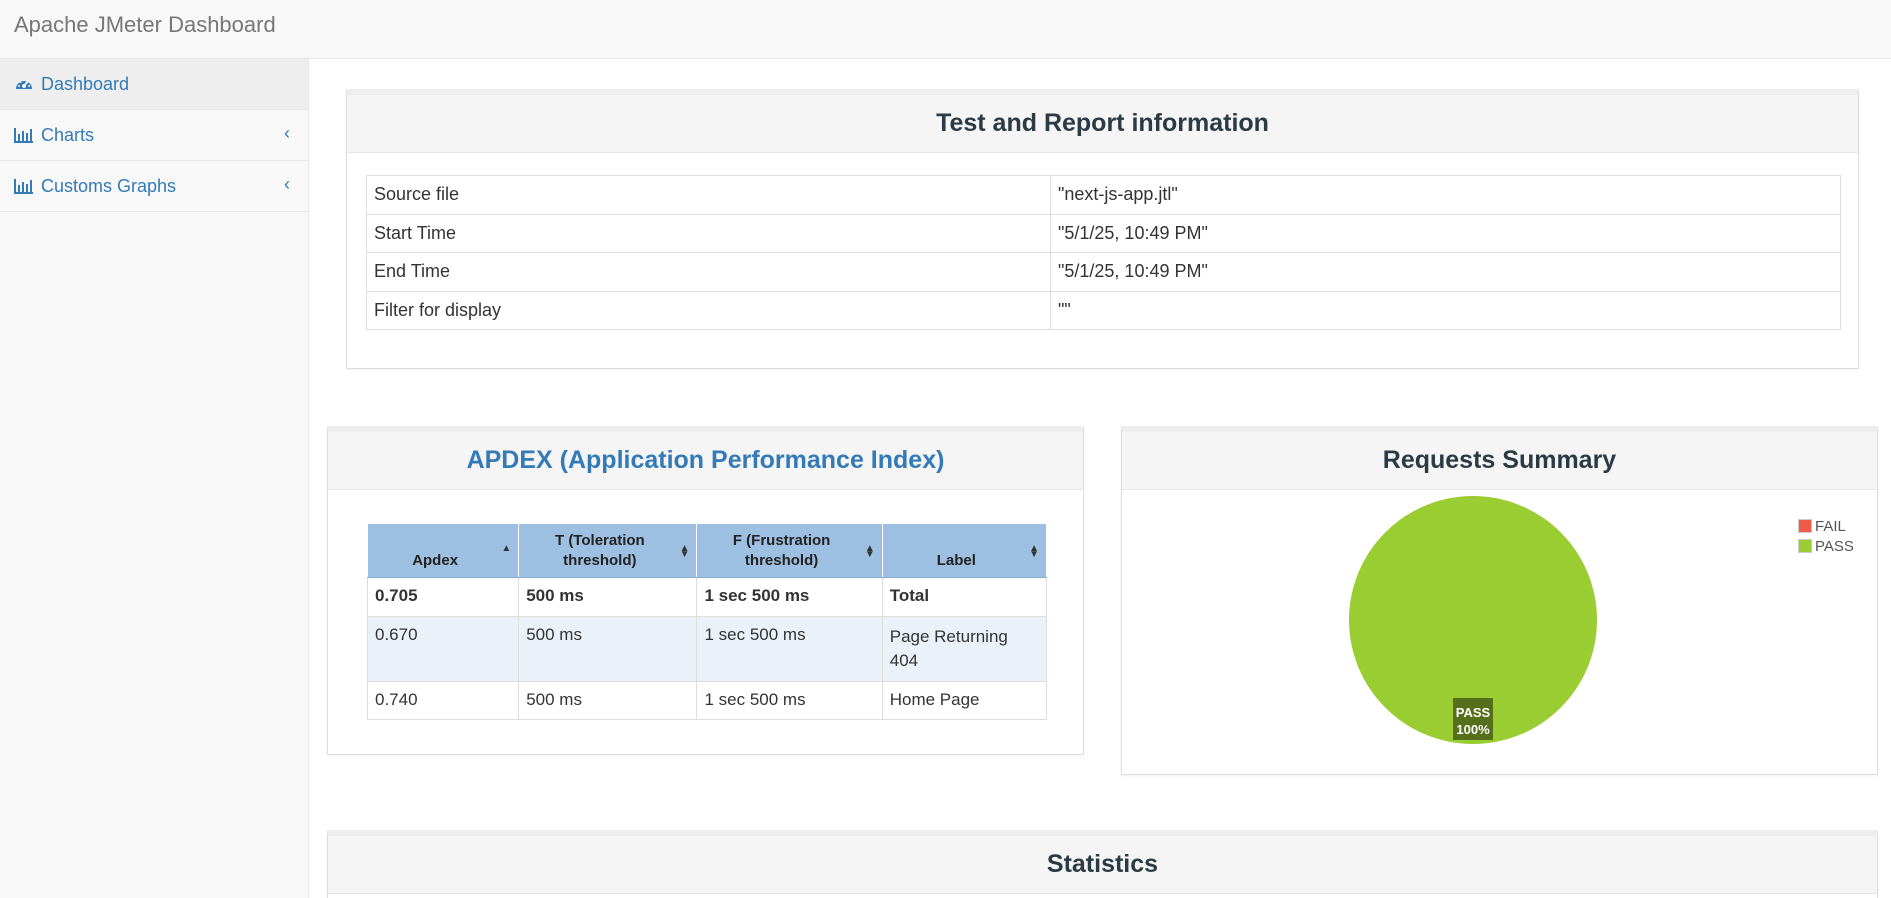  Describe the element at coordinates (708, 310) in the screenshot. I see `info-key: Filter for display` at that location.